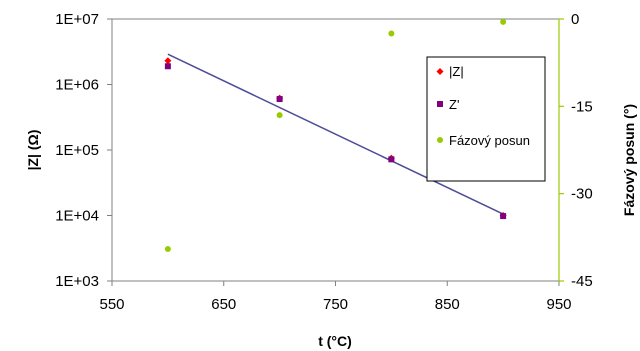  What do you see at coordinates (223, 304) in the screenshot?
I see `x-tick-label: 650` at bounding box center [223, 304].